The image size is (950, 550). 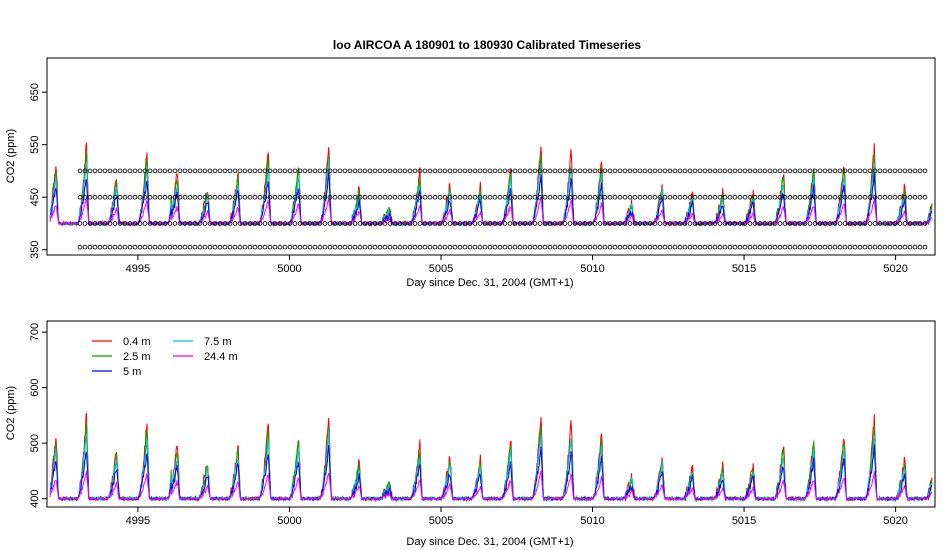 What do you see at coordinates (592, 269) in the screenshot?
I see `top-x-tick-label: 5010` at bounding box center [592, 269].